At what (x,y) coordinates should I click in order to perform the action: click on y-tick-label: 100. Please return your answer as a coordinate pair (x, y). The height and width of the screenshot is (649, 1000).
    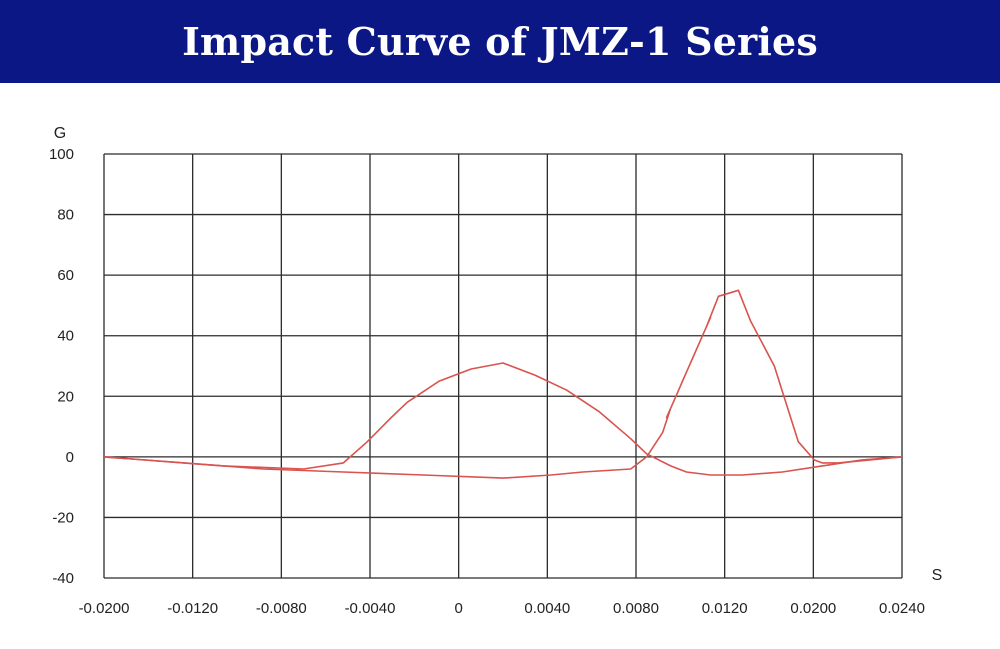
    Looking at the image, I should click on (61, 154).